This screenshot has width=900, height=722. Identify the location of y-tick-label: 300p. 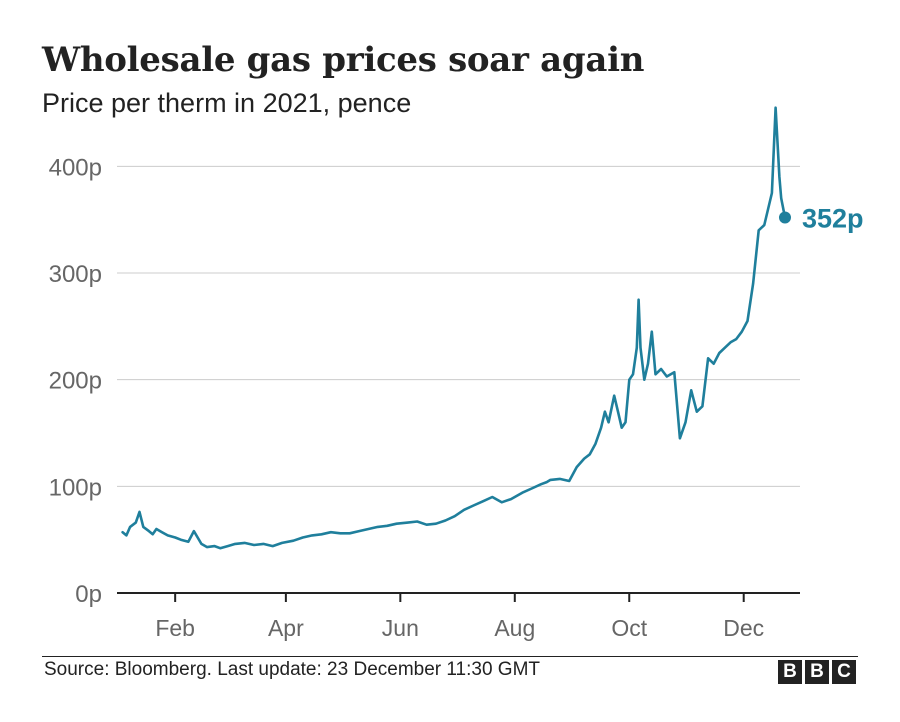
(75, 274).